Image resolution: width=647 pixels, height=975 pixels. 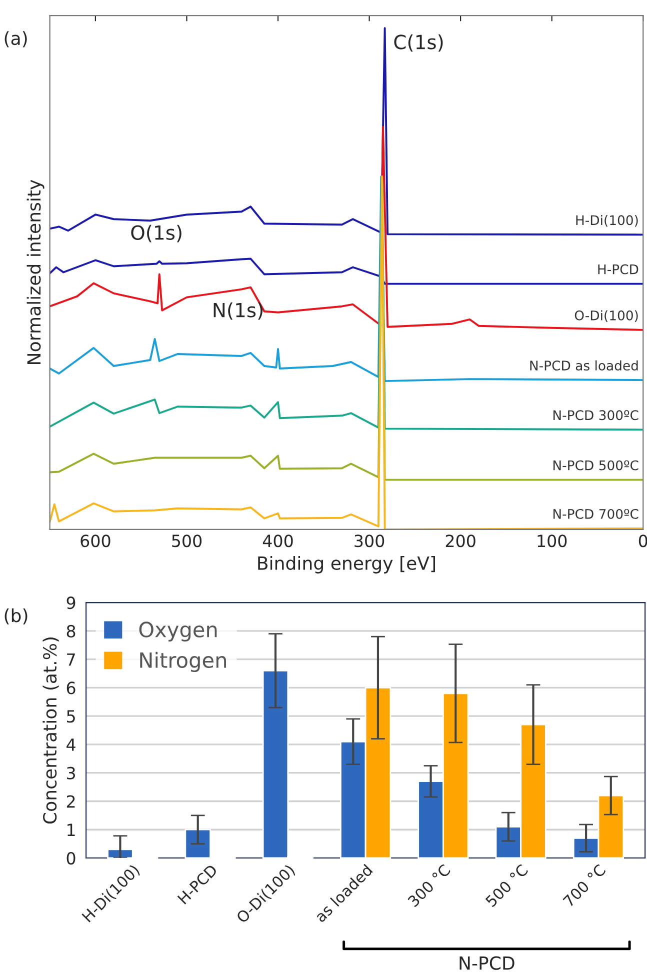 I want to click on legend-label: Oxygen, so click(x=178, y=632).